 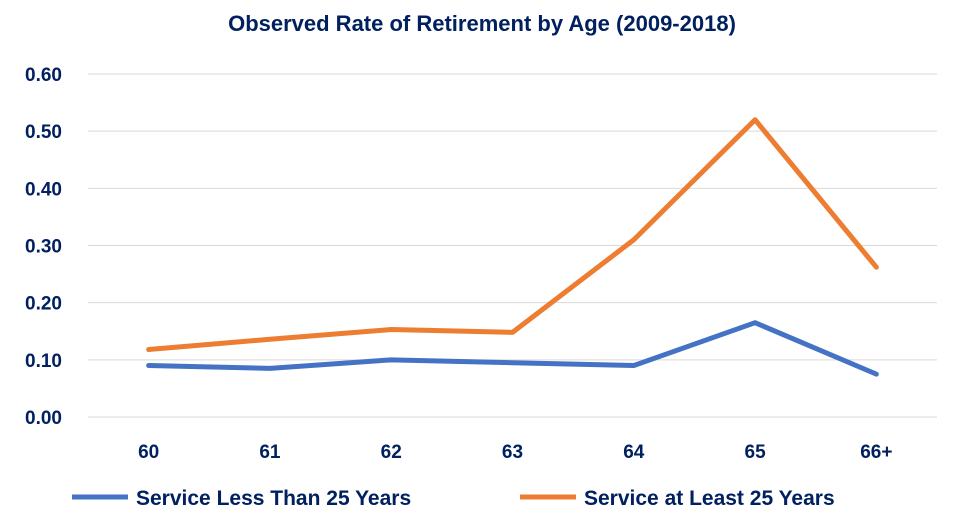 I want to click on x-tick-label: 61, so click(x=270, y=452).